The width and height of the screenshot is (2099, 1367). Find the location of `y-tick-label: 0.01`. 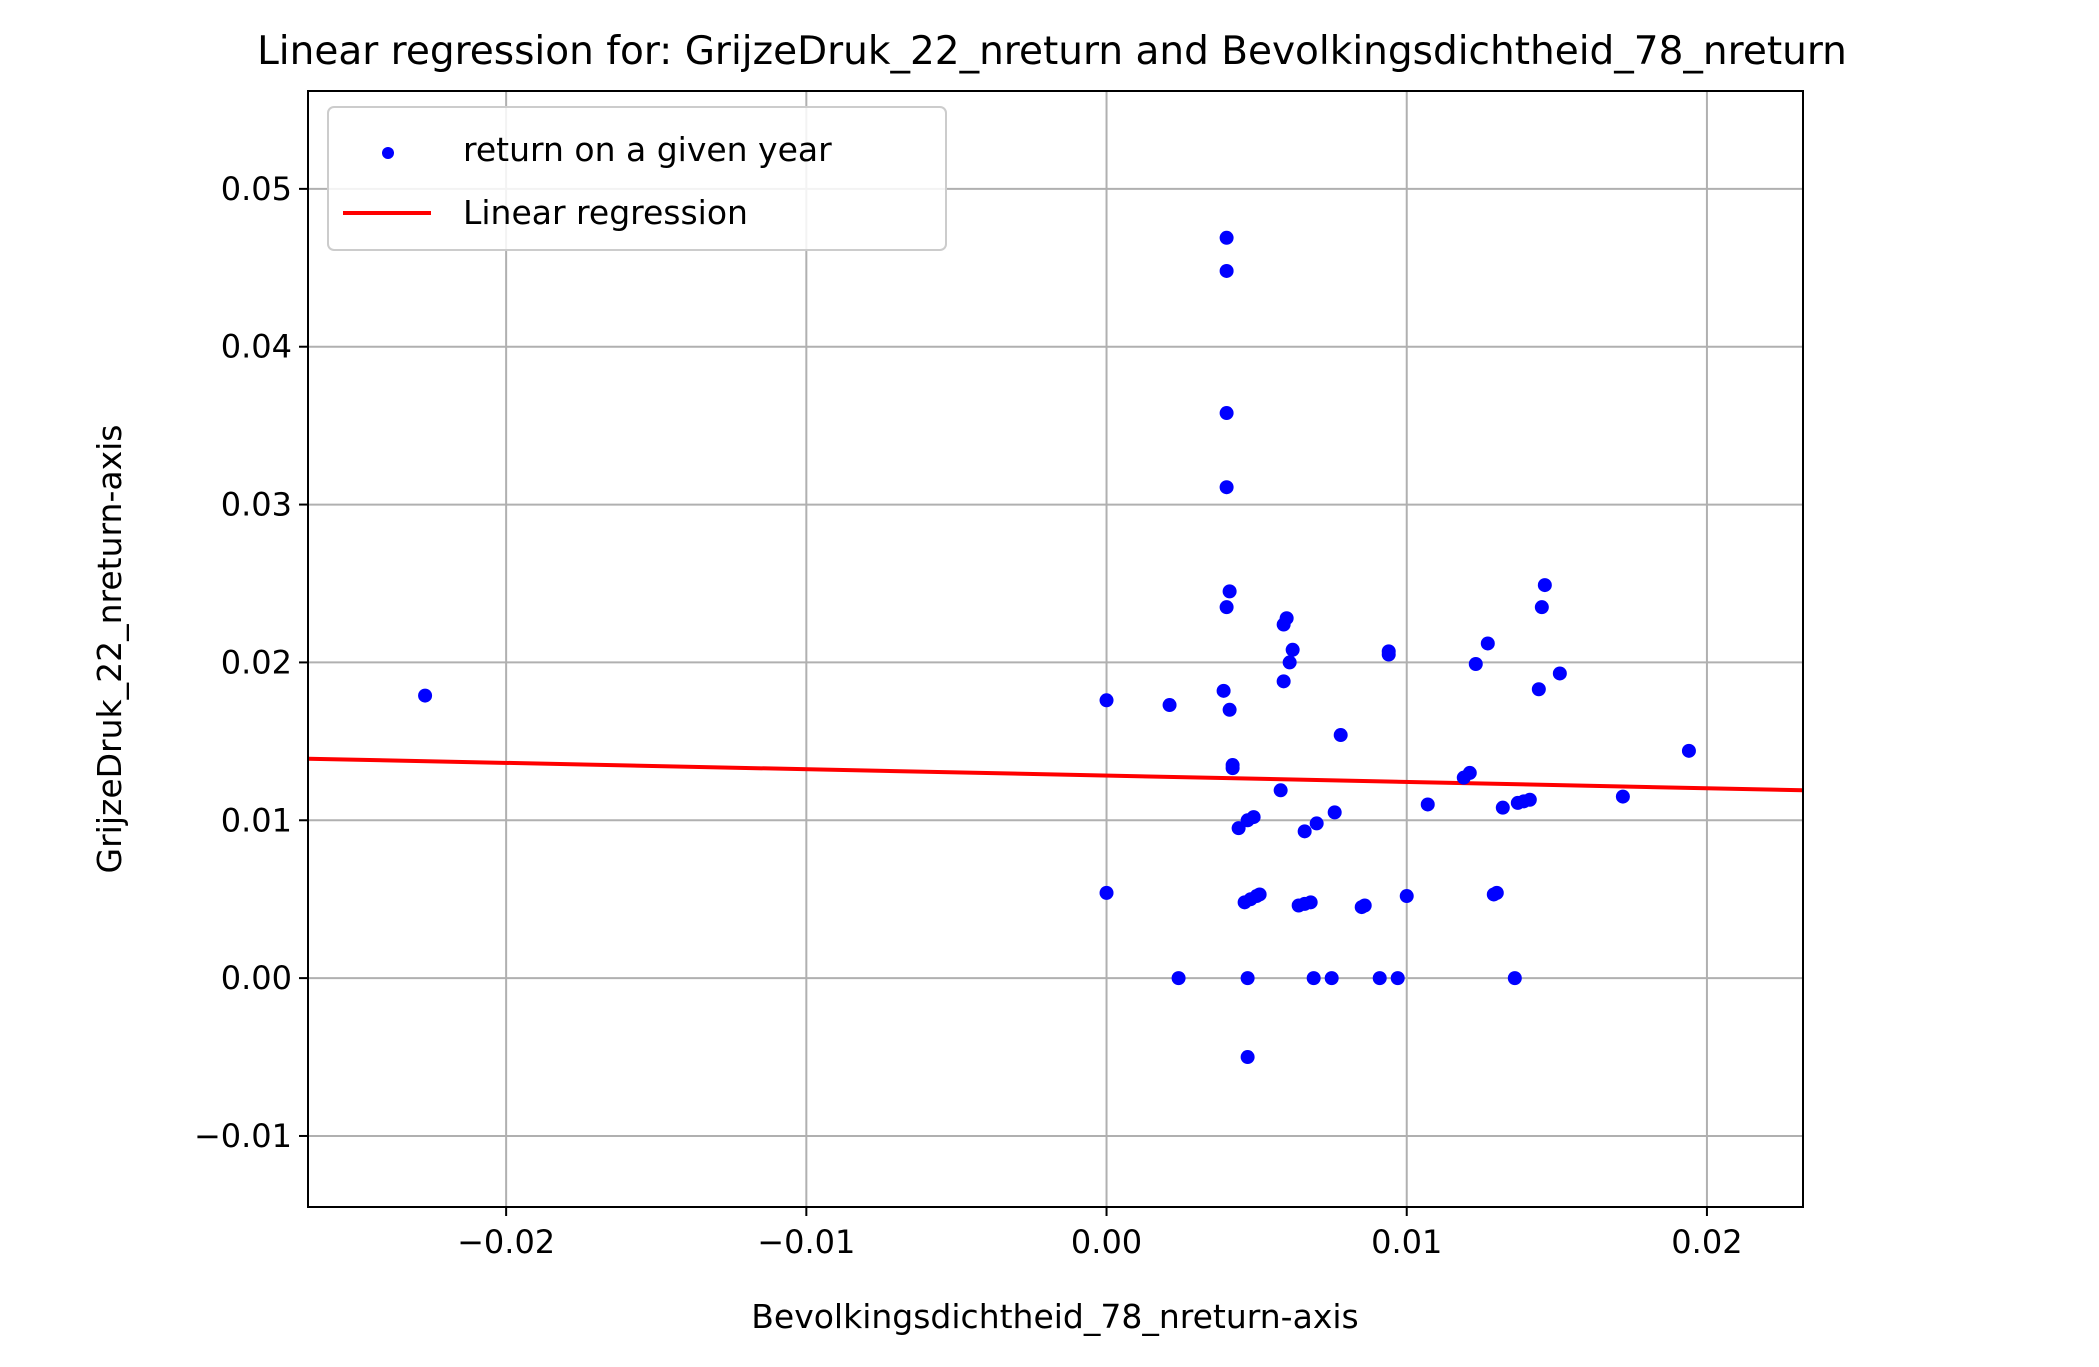

y-tick-label: 0.01 is located at coordinates (256, 820).